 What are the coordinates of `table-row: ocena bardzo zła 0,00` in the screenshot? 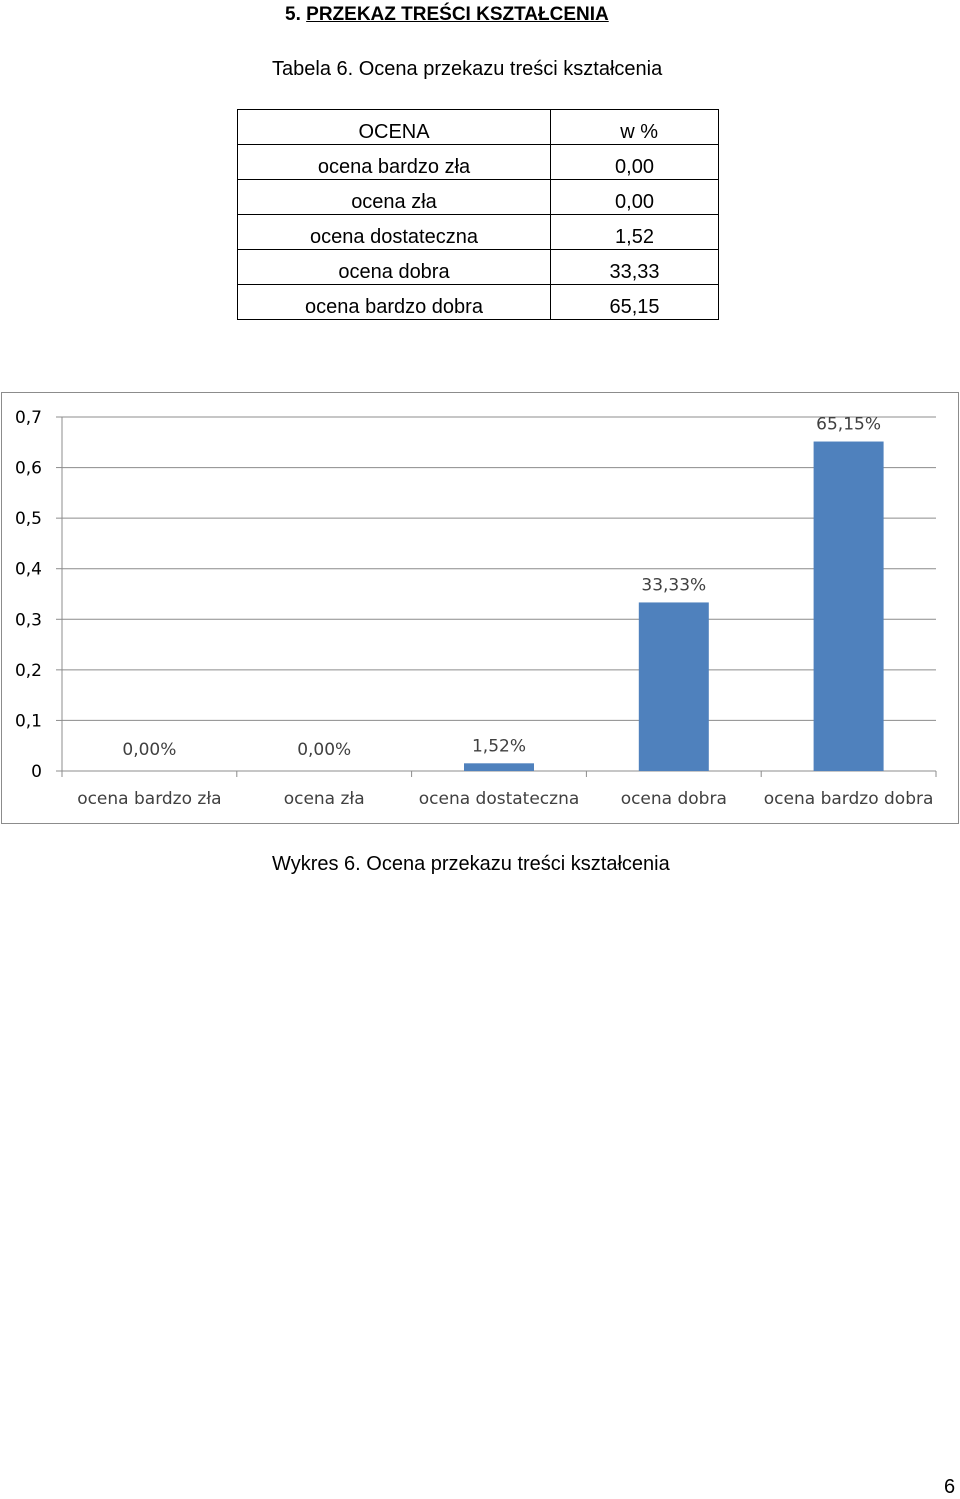 It's located at (478, 162).